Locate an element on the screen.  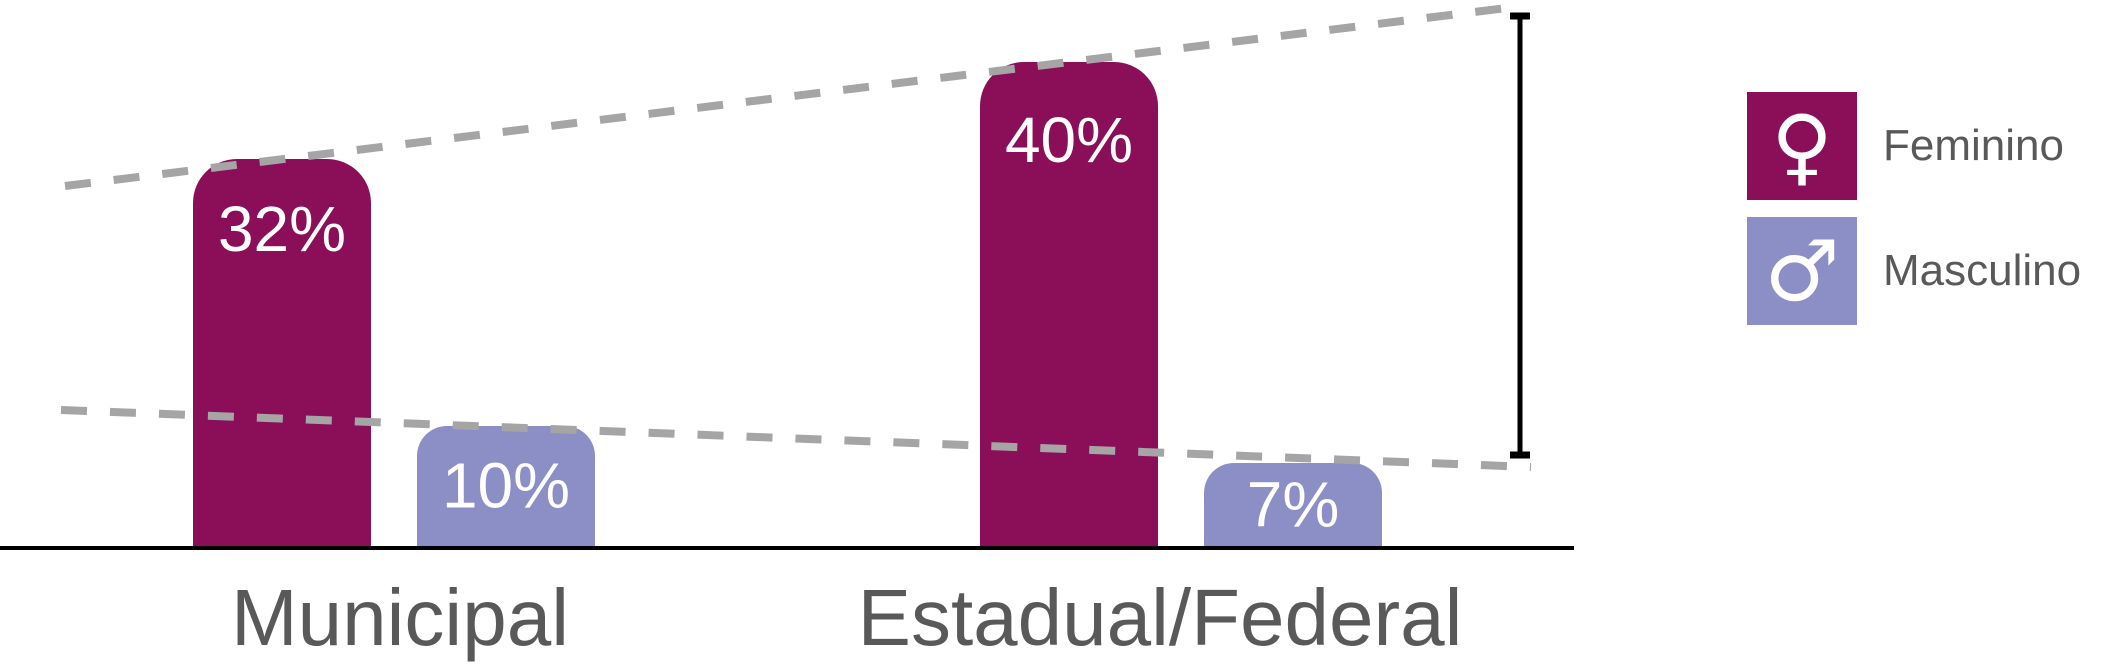
bar-estadual-masculino: 7% is located at coordinates (1293, 505).